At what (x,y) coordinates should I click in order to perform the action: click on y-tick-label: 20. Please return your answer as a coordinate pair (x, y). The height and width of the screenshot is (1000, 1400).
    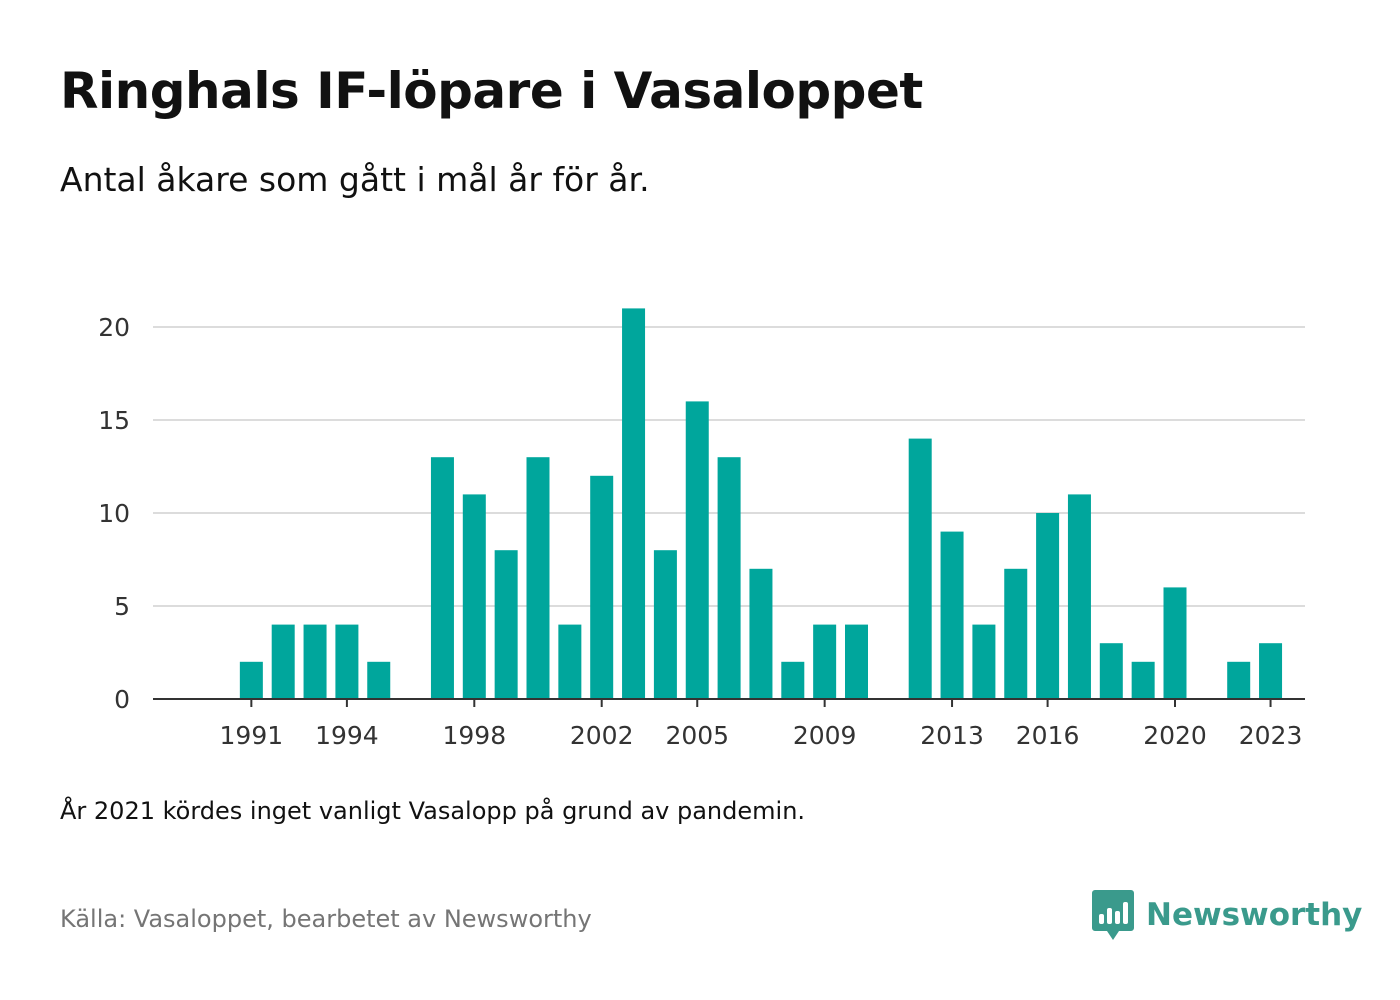
    Looking at the image, I should click on (114, 327).